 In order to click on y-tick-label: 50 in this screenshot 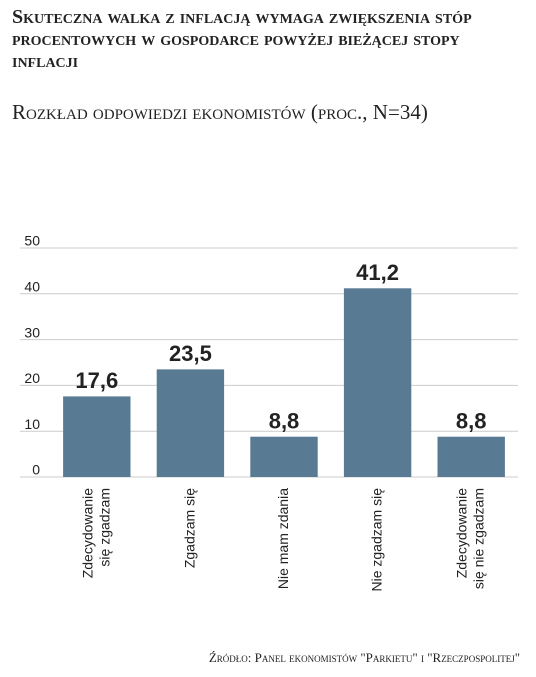, I will do `click(32, 241)`.